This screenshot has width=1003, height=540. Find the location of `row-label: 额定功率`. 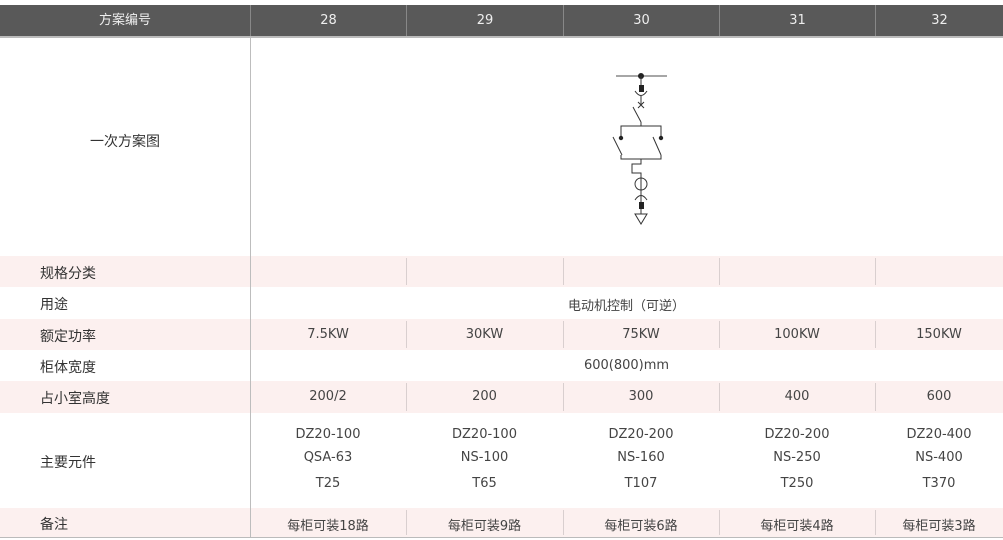

row-label: 额定功率 is located at coordinates (68, 336).